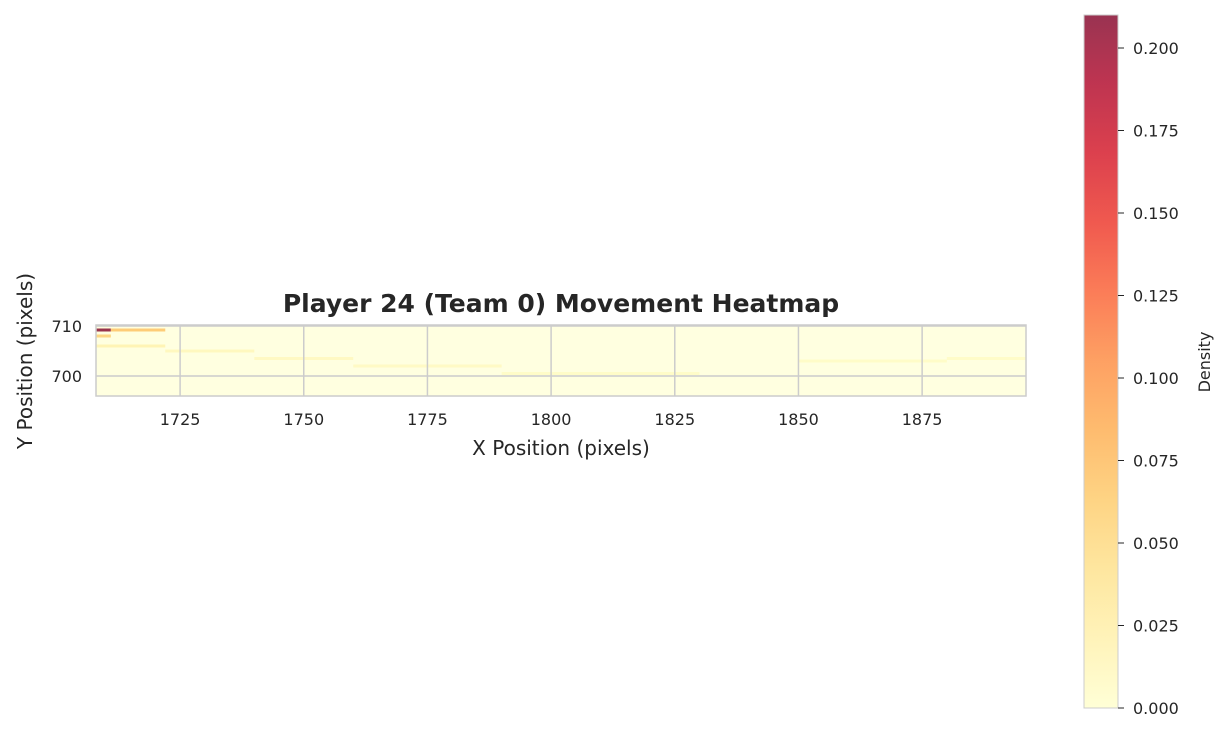 This screenshot has height=734, width=1228. I want to click on colorbar-tick-label: 0.200, so click(1156, 48).